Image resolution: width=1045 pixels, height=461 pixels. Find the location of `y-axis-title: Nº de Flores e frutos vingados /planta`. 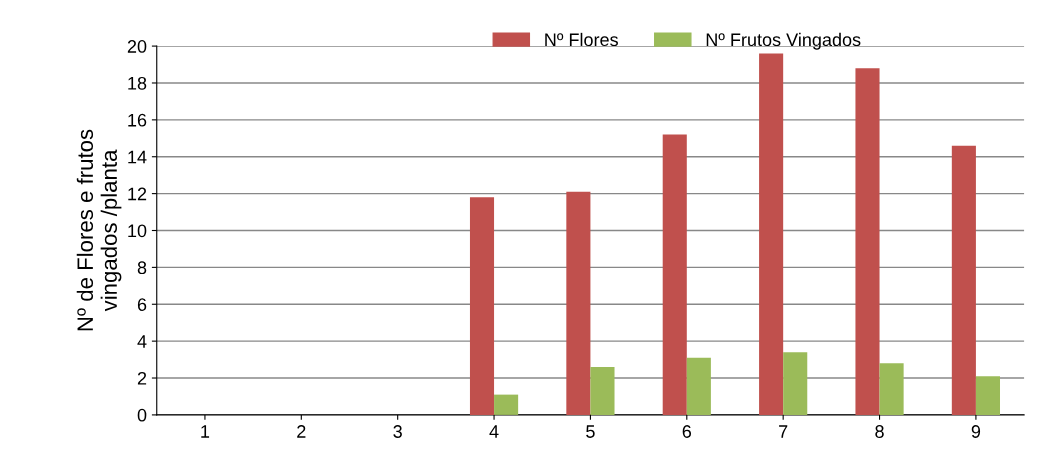

y-axis-title: Nº de Flores e frutos vingados /planta is located at coordinates (99, 230).